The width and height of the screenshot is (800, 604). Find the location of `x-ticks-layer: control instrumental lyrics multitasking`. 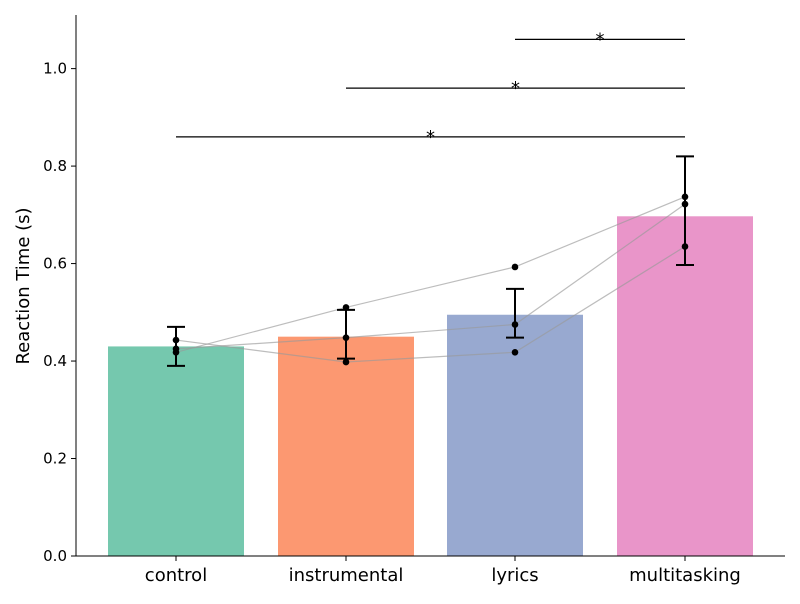

x-ticks-layer: control instrumental lyrics multitasking is located at coordinates (443, 571).